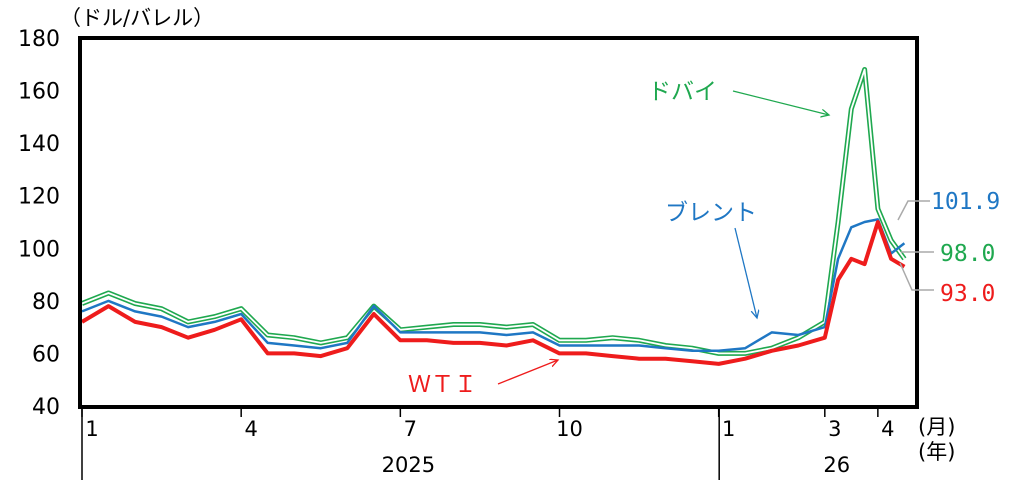 The image size is (1011, 492). What do you see at coordinates (46, 407) in the screenshot?
I see `y-tick-label: 40` at bounding box center [46, 407].